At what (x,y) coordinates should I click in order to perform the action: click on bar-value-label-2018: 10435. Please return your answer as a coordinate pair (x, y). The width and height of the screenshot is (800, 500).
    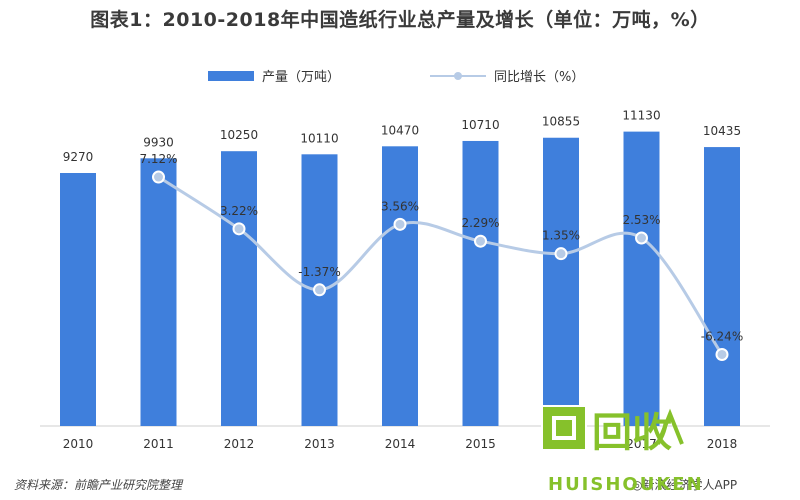
    Looking at the image, I should click on (722, 131).